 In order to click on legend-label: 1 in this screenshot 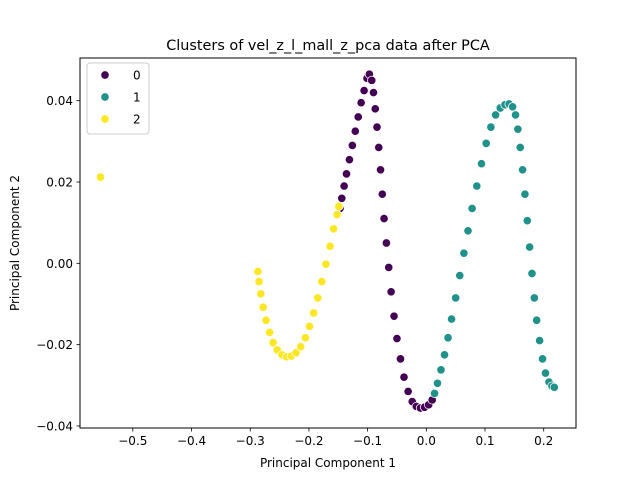, I will do `click(137, 98)`.